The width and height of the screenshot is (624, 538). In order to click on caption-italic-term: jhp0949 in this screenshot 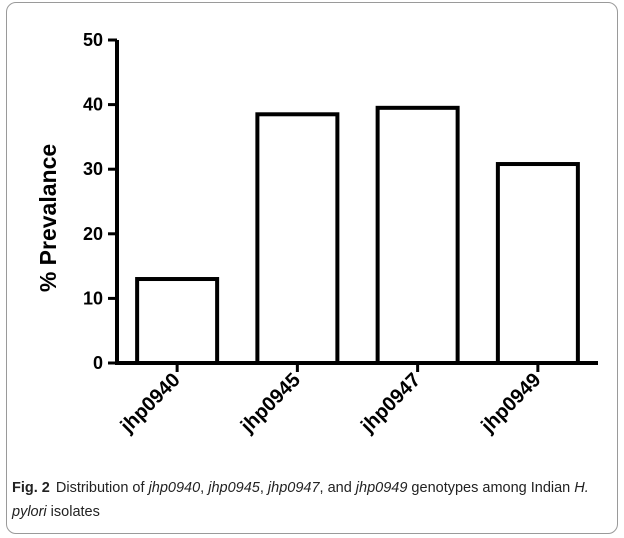, I will do `click(381, 488)`.